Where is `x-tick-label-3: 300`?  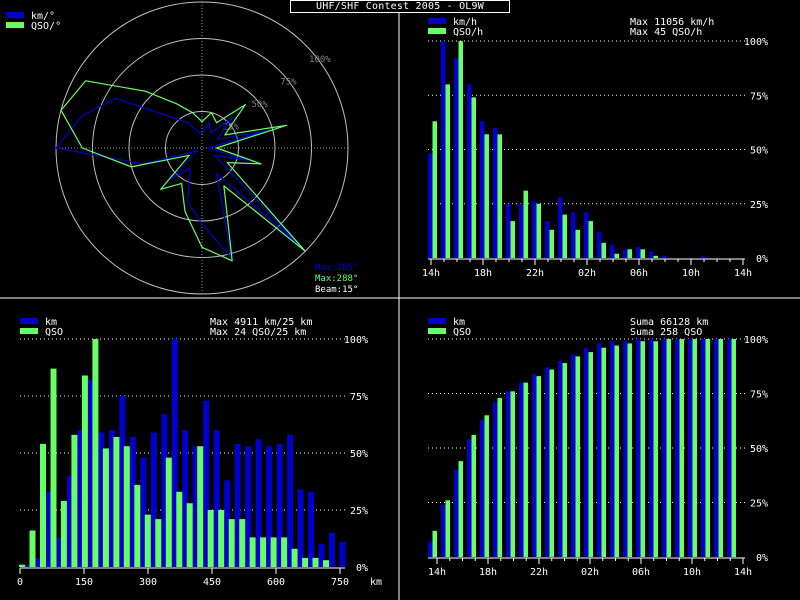
x-tick-label-3: 300 is located at coordinates (148, 582).